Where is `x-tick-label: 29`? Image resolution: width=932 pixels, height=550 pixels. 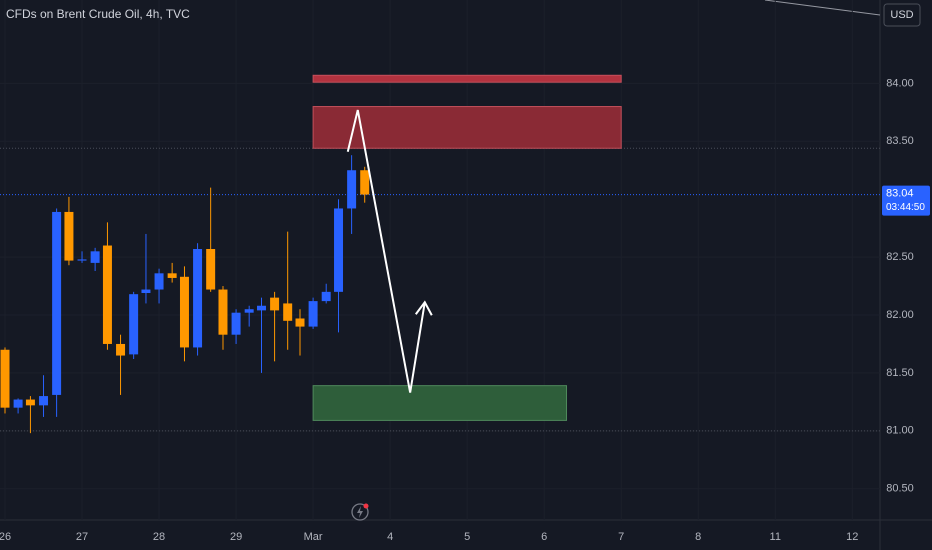 x-tick-label: 29 is located at coordinates (236, 537).